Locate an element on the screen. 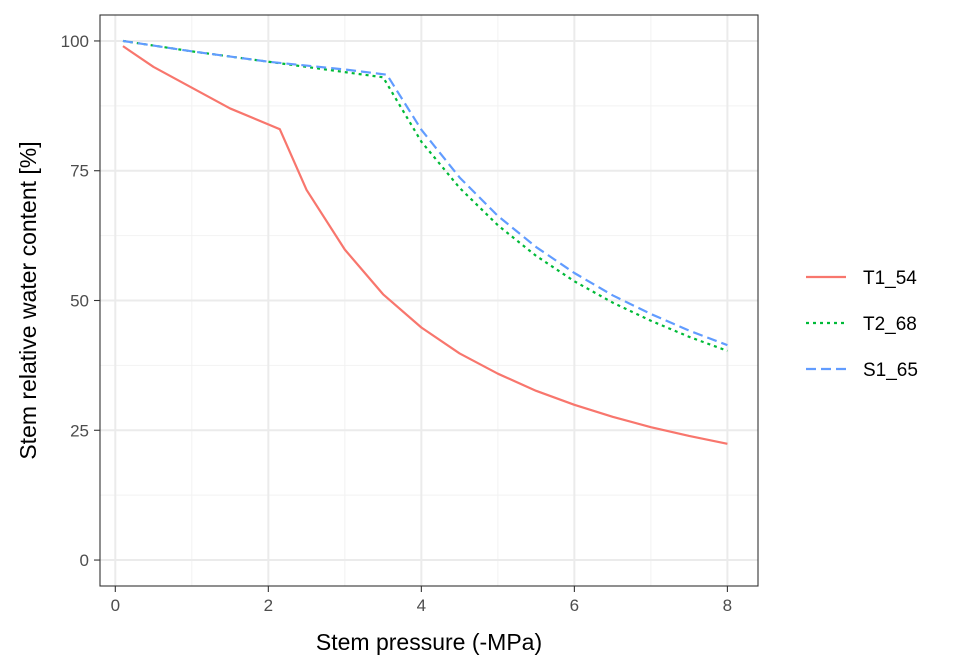 This screenshot has height=672, width=960. x-axis-title: Stem pressure (-MPa) is located at coordinates (429, 642).